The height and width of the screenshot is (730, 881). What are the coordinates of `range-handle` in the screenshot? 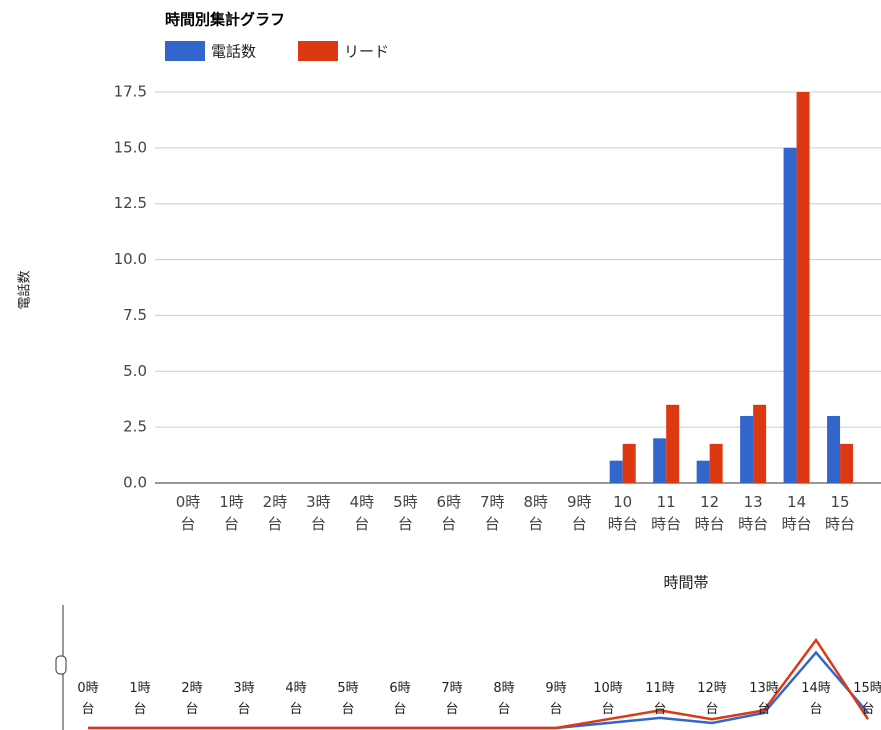 It's located at (61, 665).